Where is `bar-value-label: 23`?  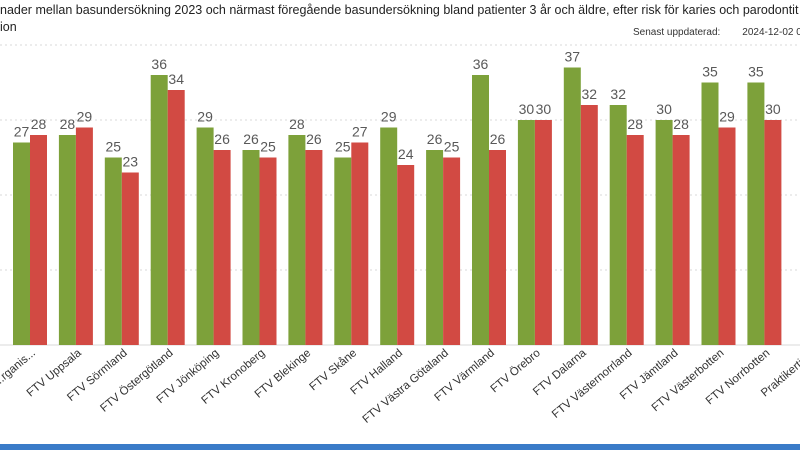 bar-value-label: 23 is located at coordinates (131, 162).